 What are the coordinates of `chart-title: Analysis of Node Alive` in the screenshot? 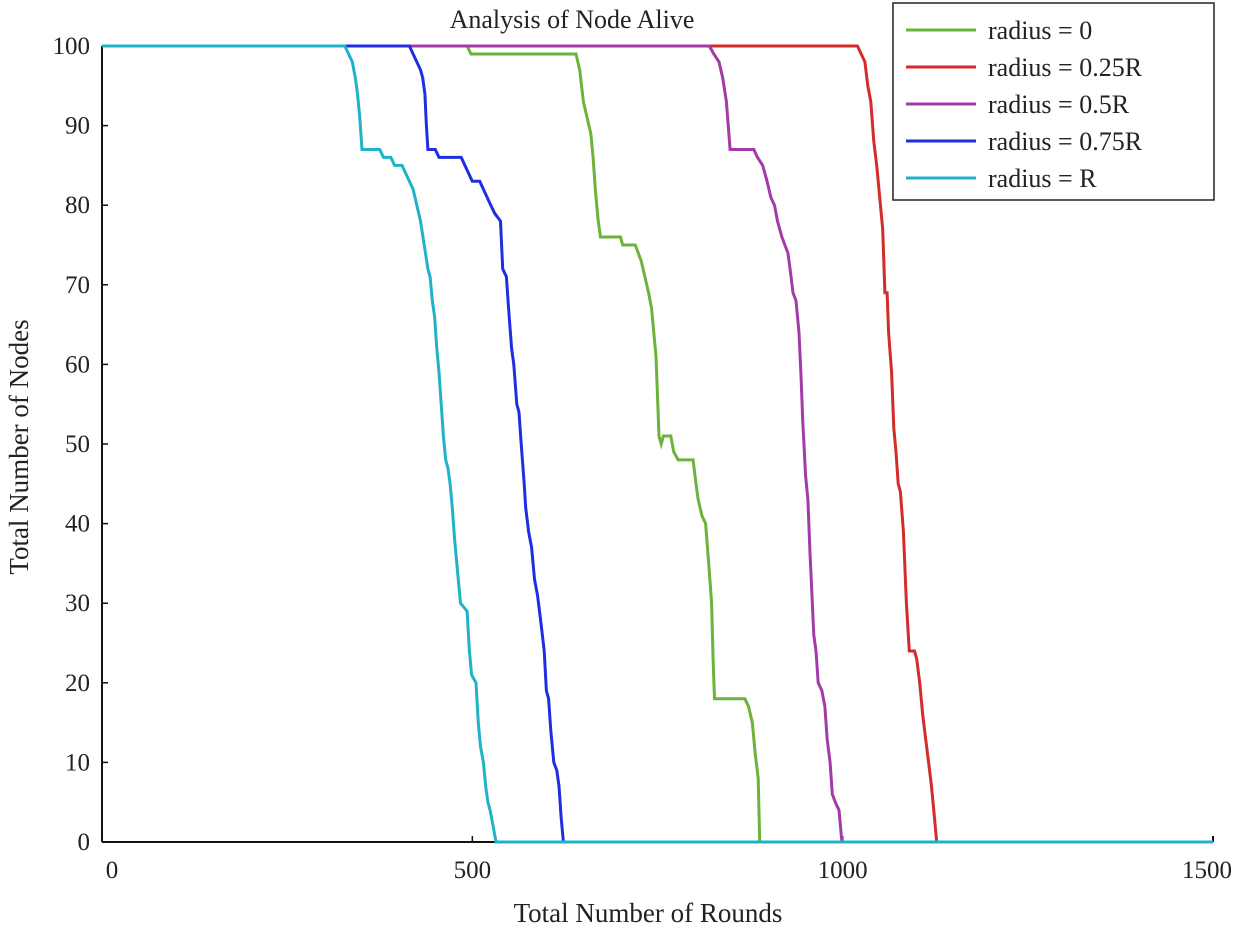 It's located at (572, 19).